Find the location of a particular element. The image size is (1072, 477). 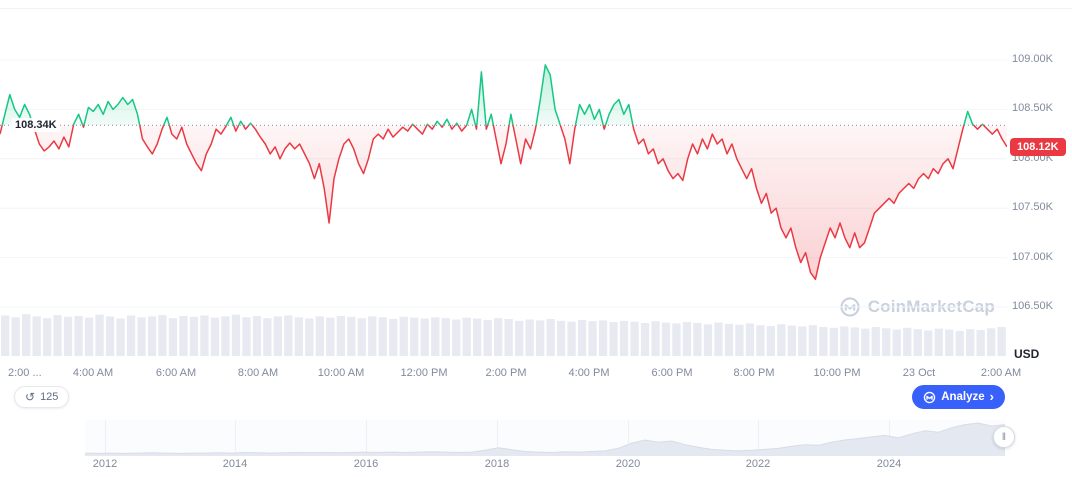

analyze-logo-icon is located at coordinates (929, 397).